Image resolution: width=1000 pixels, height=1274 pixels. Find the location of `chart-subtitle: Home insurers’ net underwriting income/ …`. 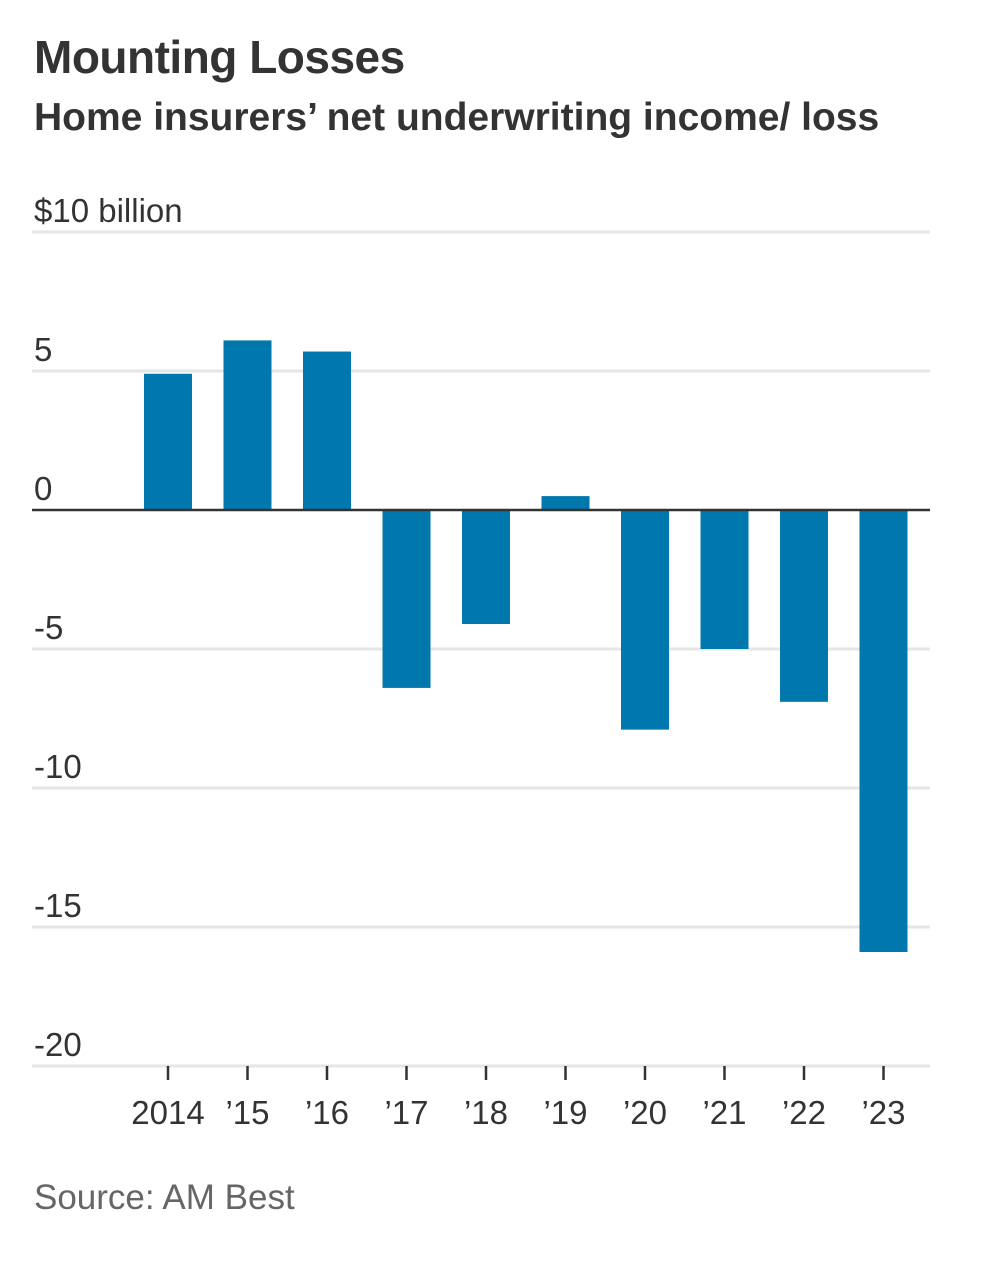

chart-subtitle: Home insurers’ net underwriting income/ … is located at coordinates (457, 117).